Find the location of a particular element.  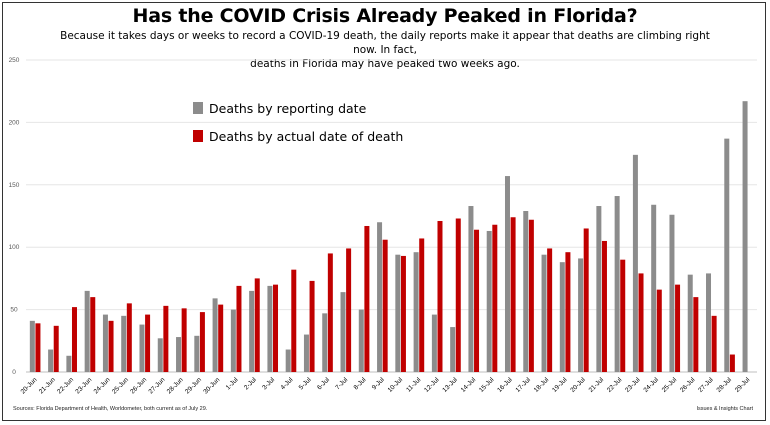

x-tick-label: 20-Jun is located at coordinates (29, 385).